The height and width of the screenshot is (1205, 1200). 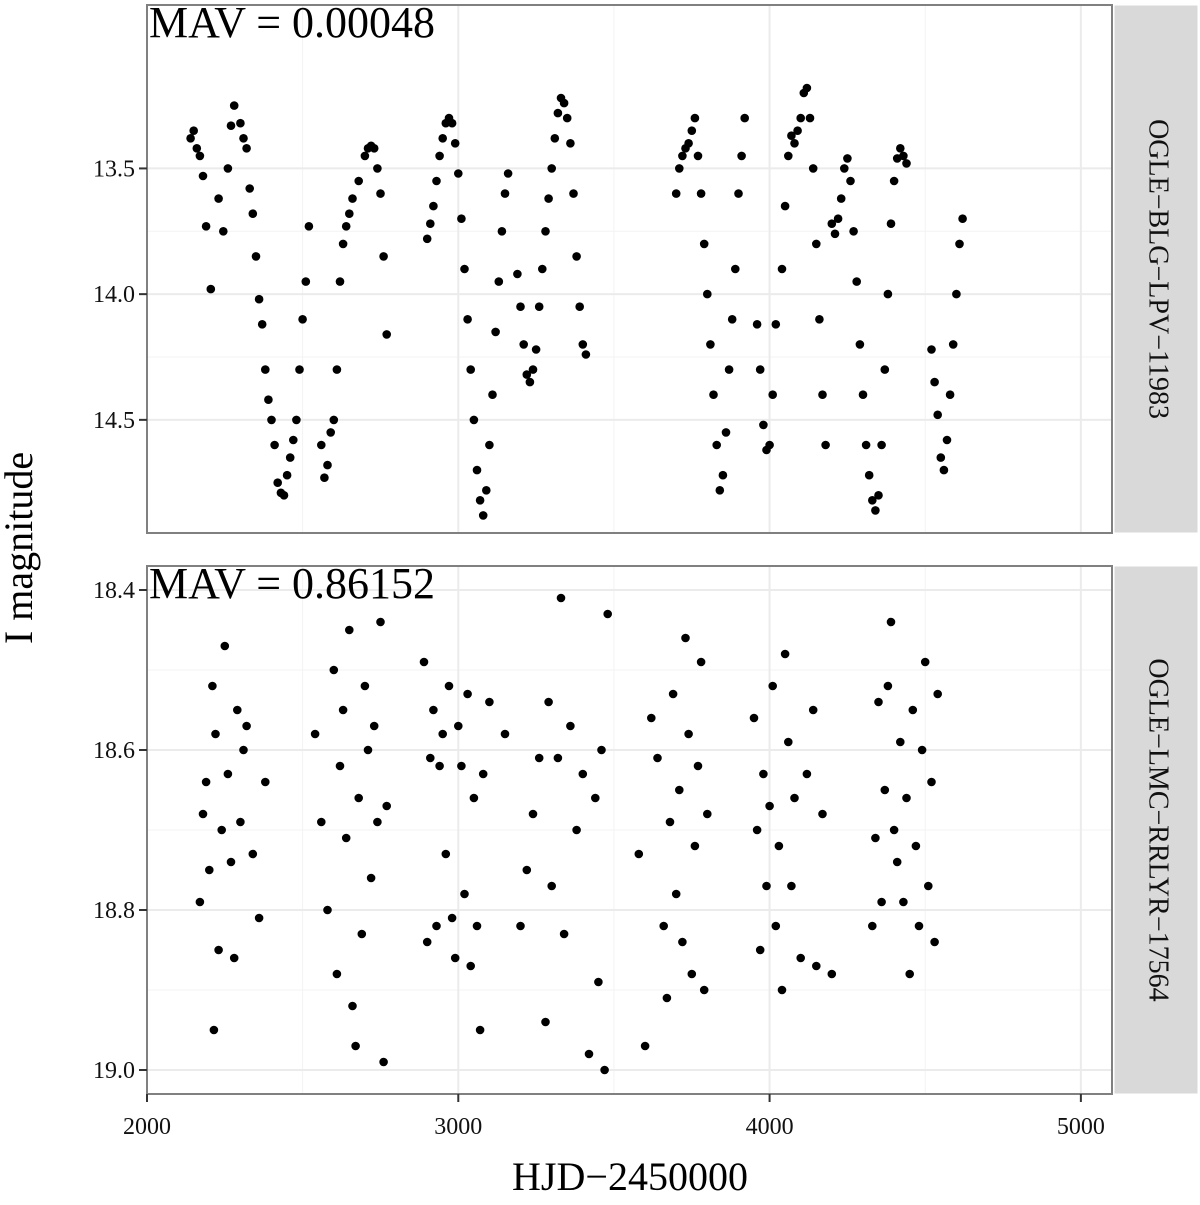 I want to click on mav-annotation: MAV = 0.00048, so click(x=292, y=23).